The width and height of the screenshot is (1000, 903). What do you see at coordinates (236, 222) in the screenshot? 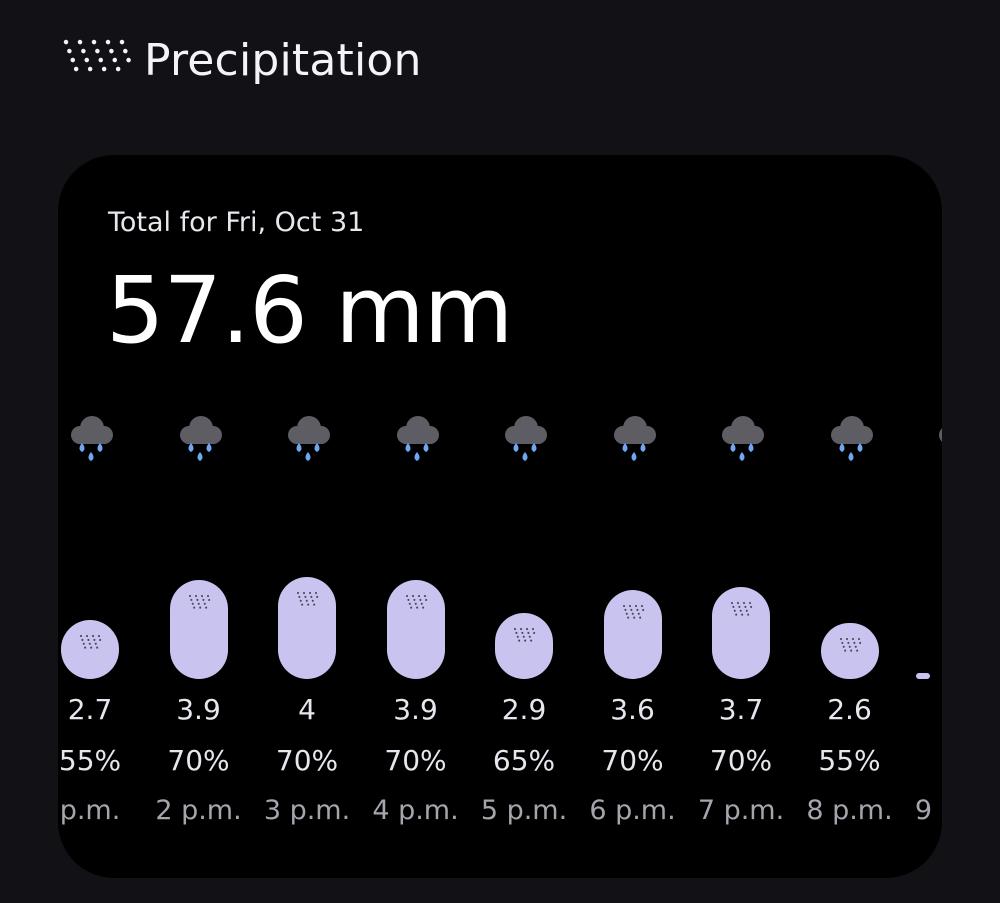
I see `total-label: Total for Fri, Oct 31` at bounding box center [236, 222].